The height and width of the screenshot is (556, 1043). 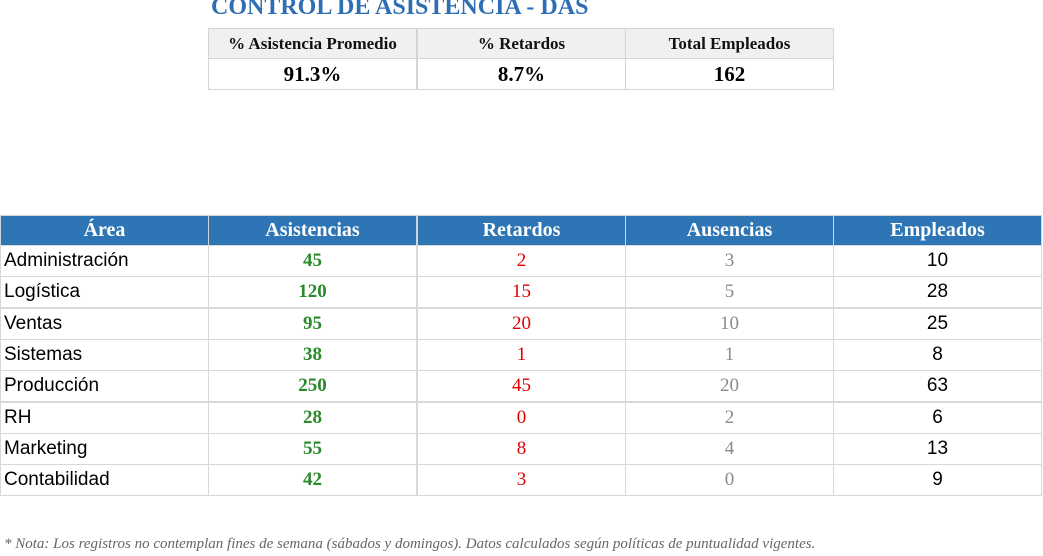 I want to click on table-cell: 120, so click(x=312, y=292).